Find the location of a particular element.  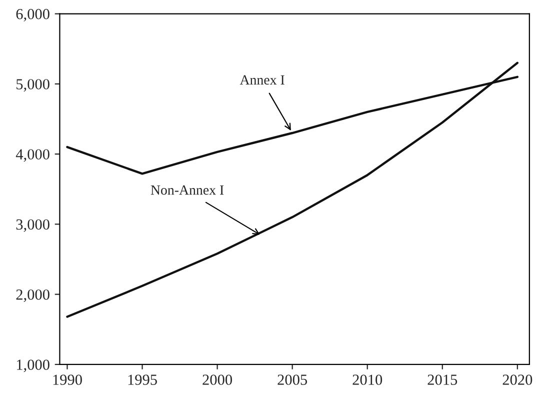

y-tick-label: 2,000 is located at coordinates (33, 295).